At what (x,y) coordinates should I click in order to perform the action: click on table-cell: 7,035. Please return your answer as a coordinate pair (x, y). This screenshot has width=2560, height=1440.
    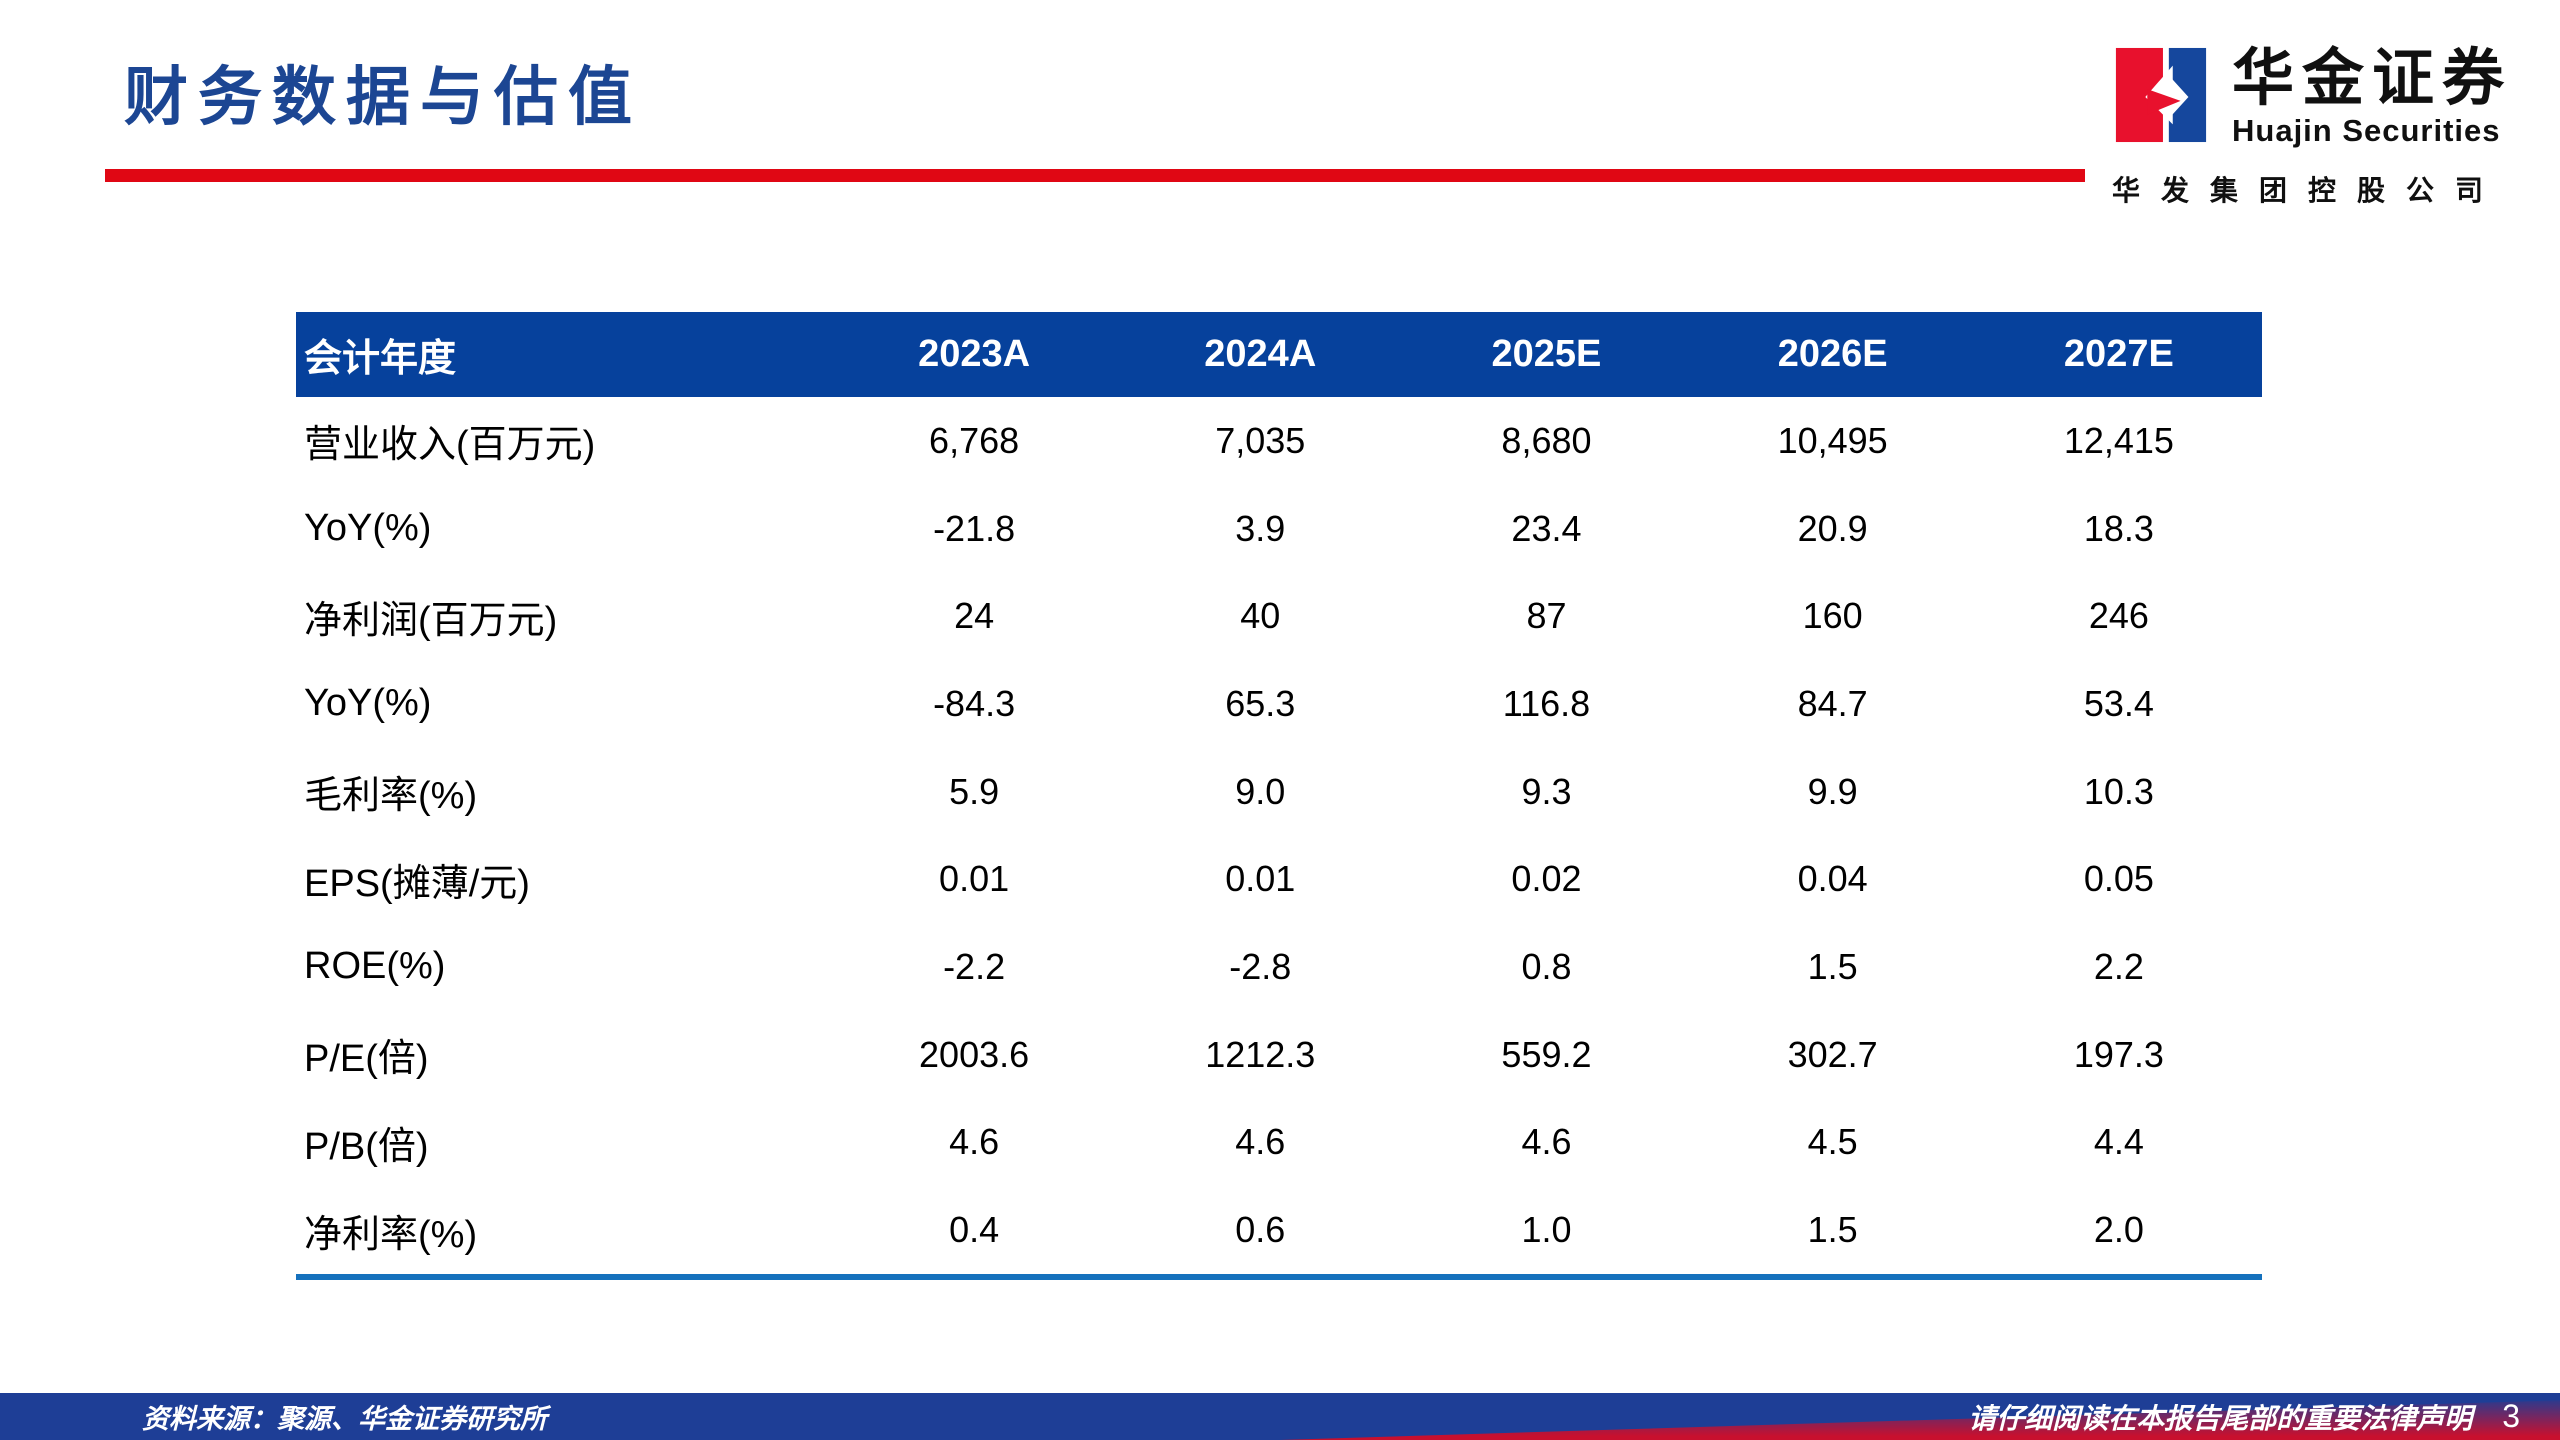
    Looking at the image, I should click on (1260, 440).